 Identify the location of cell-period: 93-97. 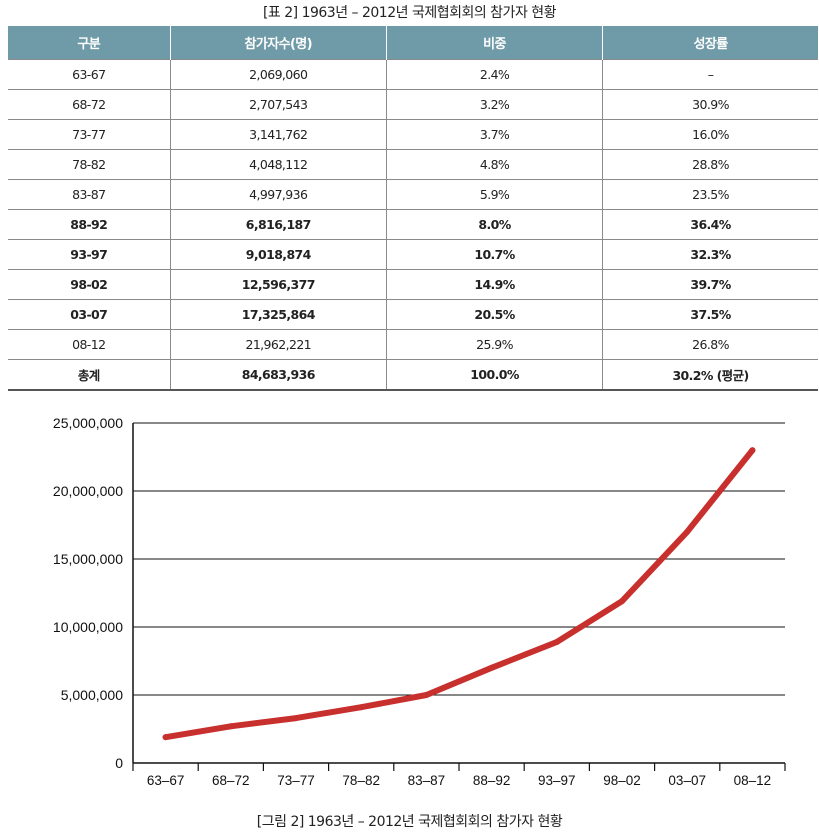
(89, 254).